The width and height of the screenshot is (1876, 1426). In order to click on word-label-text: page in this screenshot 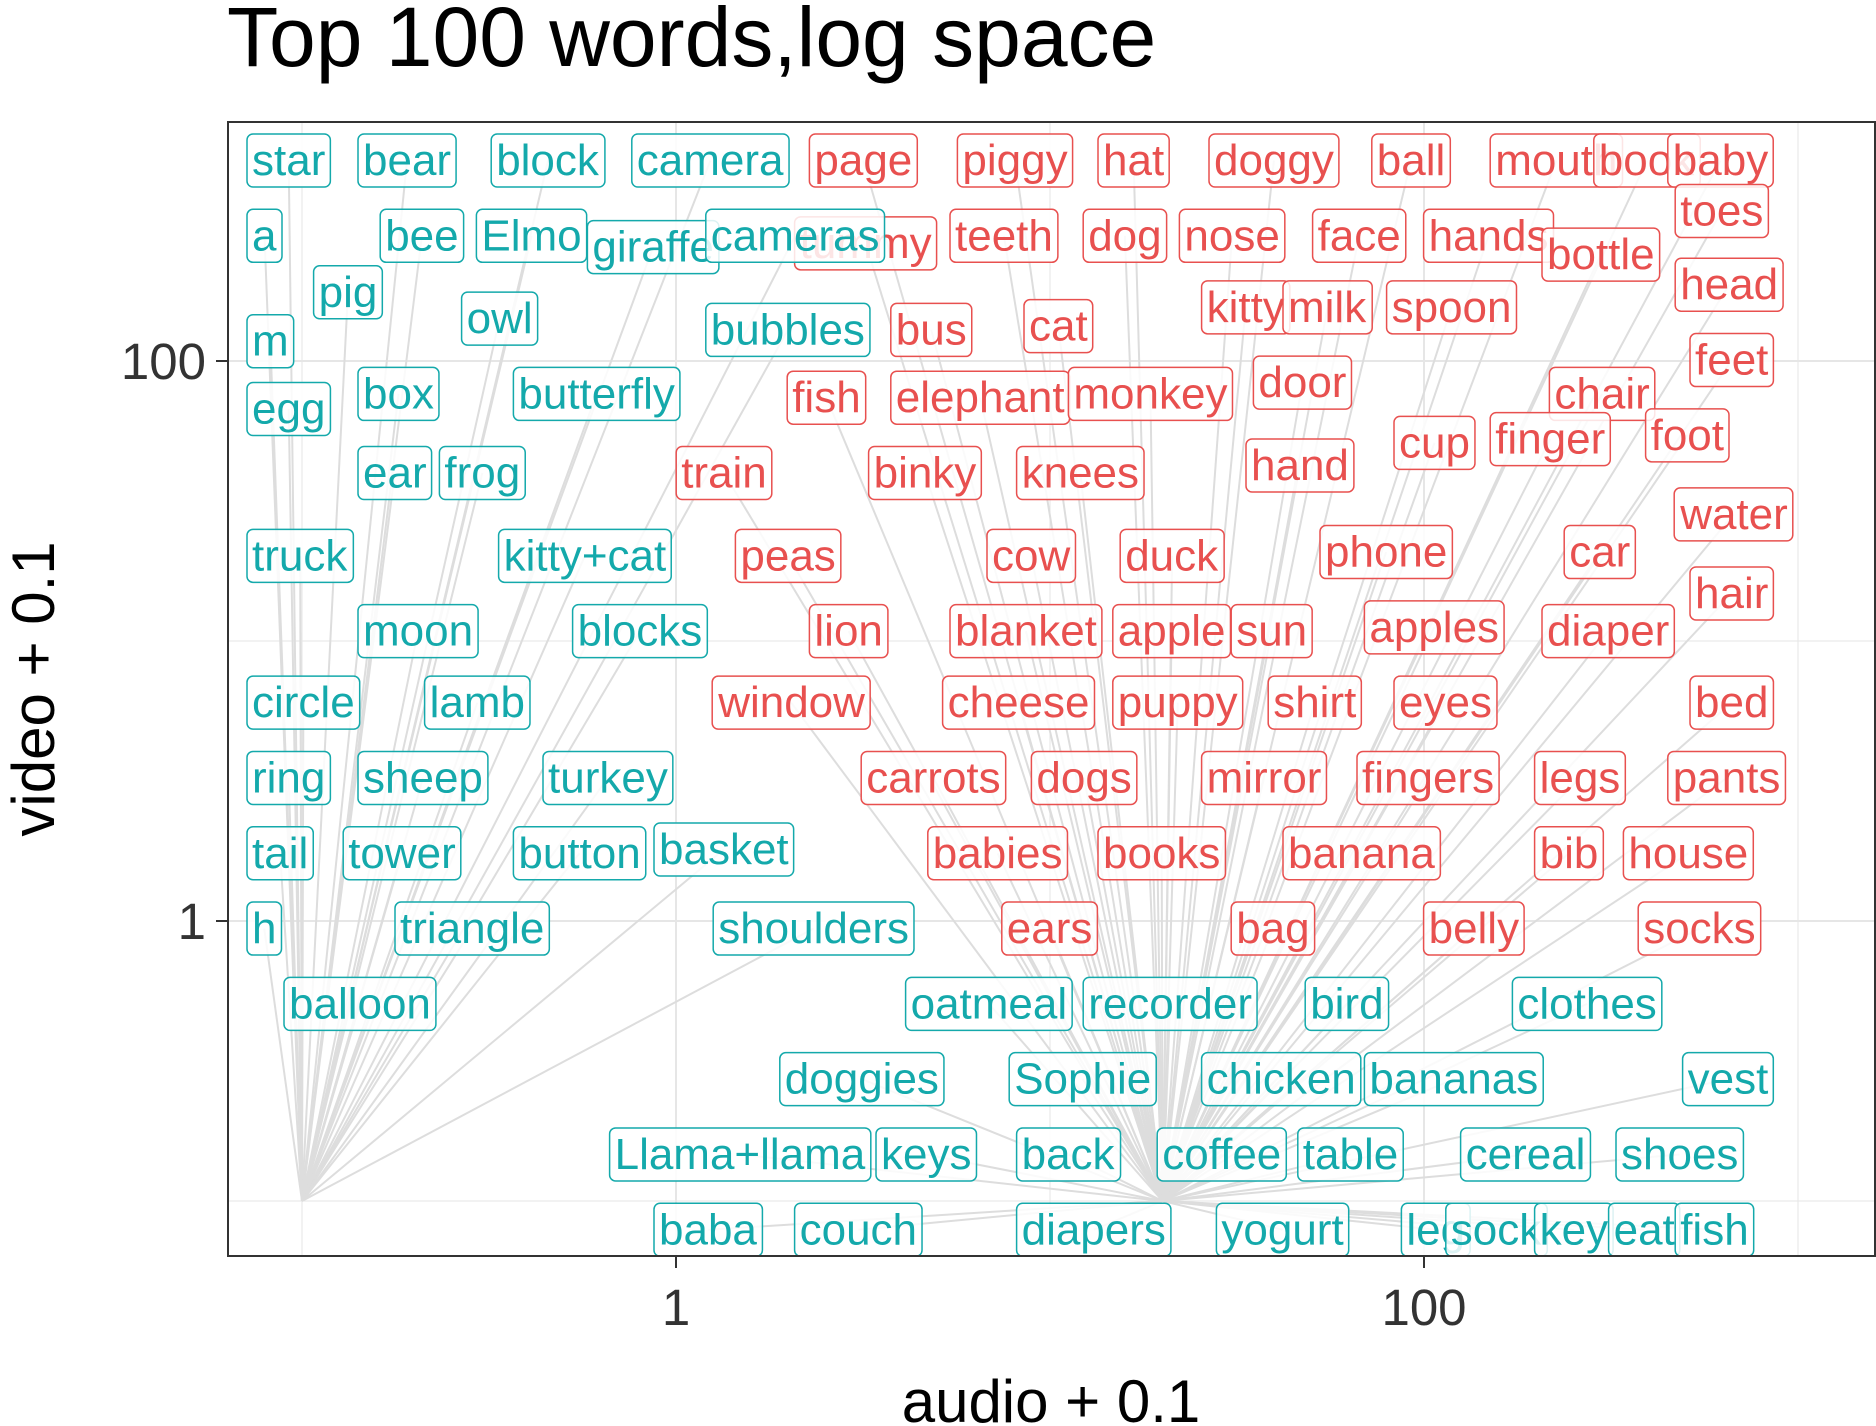, I will do `click(863, 160)`.